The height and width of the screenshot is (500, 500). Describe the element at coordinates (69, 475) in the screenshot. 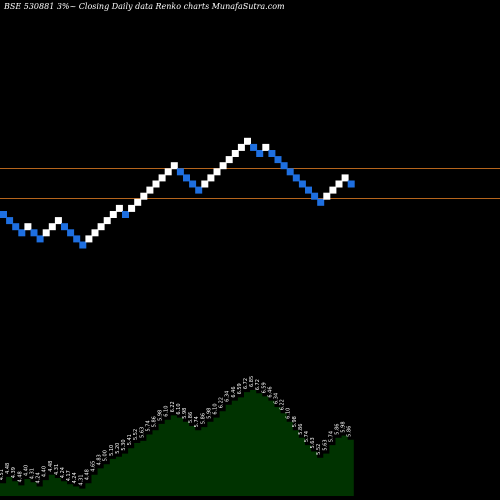

I see `volume-data-label: 4.17` at that location.